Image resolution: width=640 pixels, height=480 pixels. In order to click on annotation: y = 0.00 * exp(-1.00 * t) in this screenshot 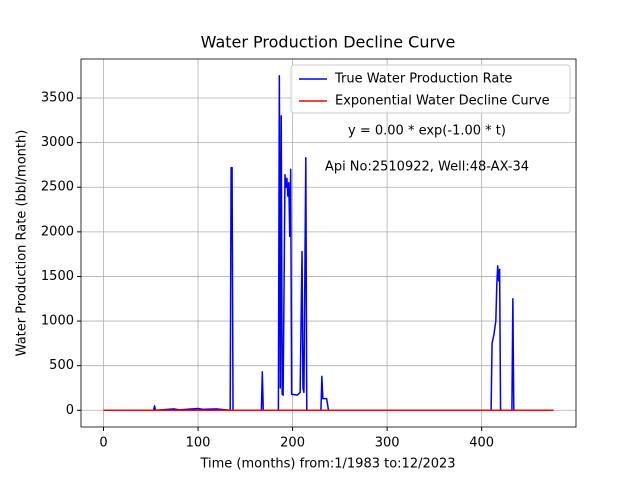, I will do `click(427, 131)`.